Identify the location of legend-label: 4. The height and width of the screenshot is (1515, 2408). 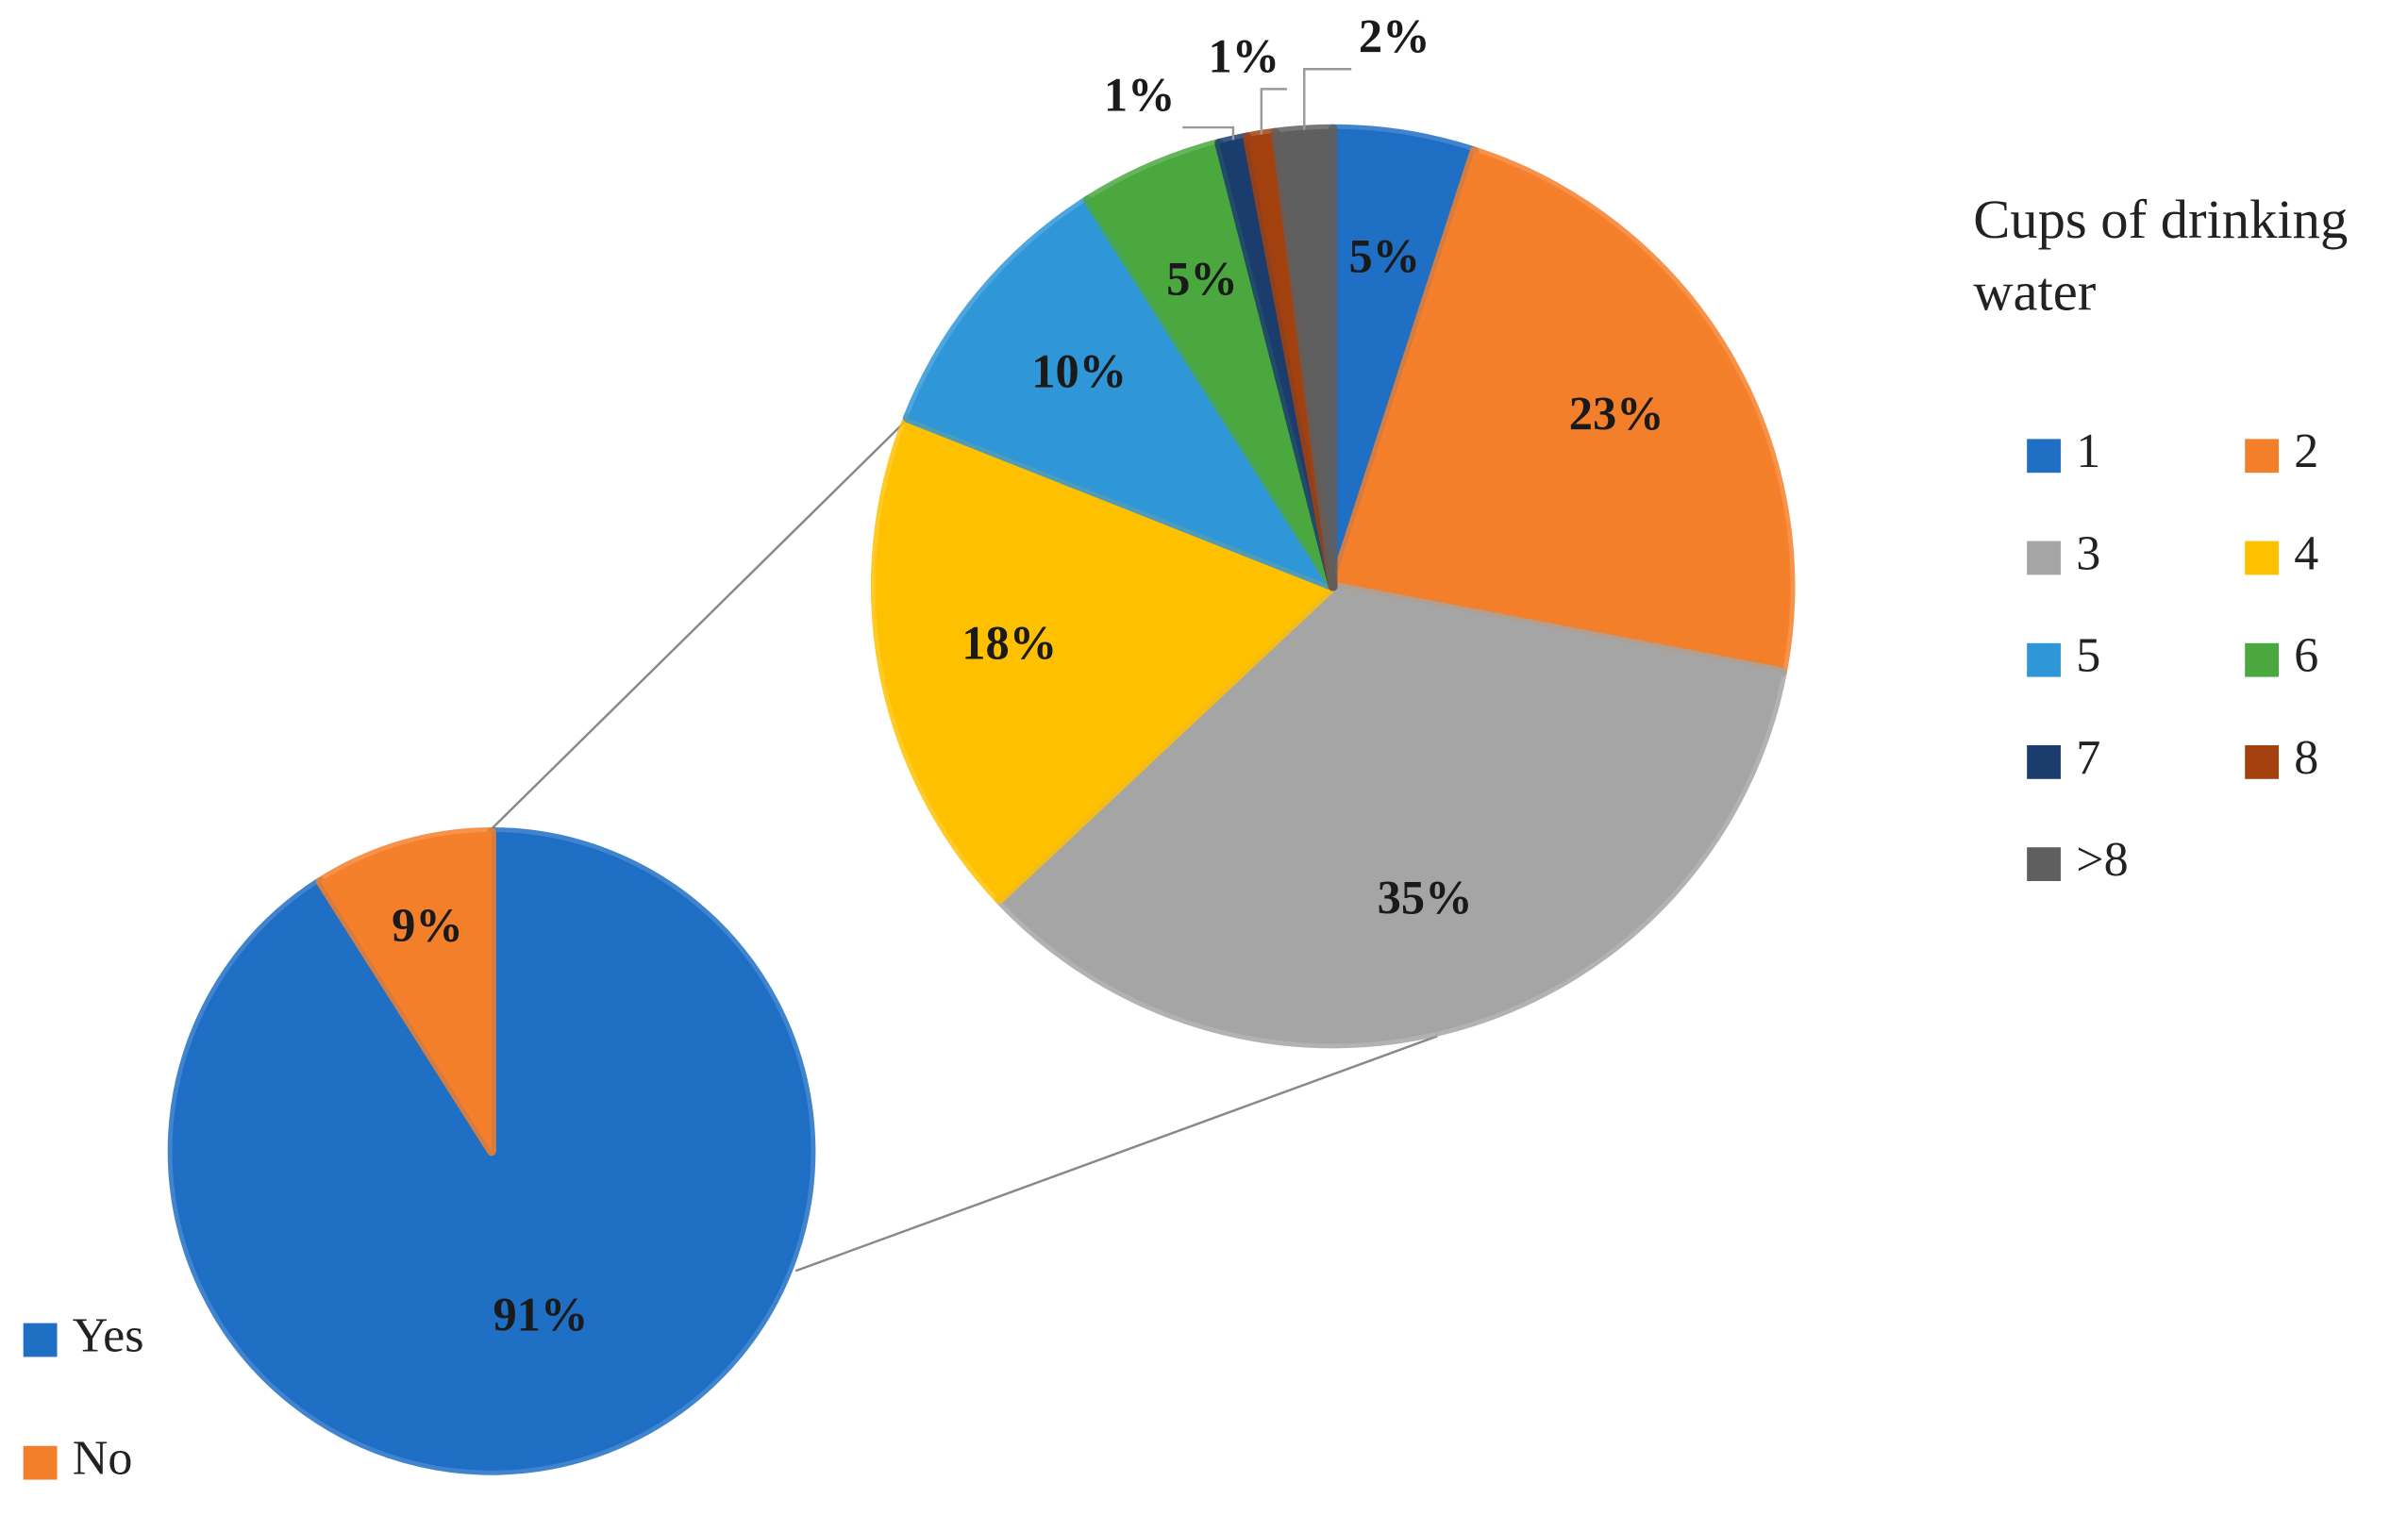
(2306, 553).